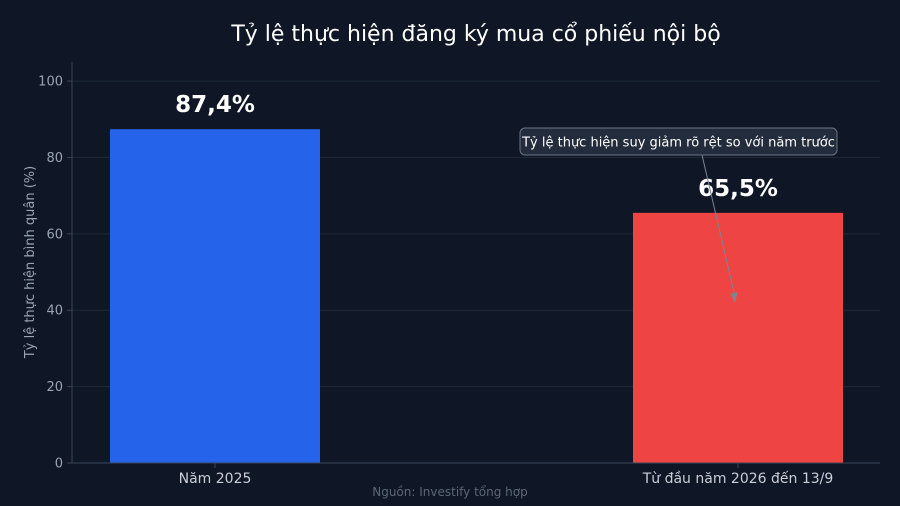  What do you see at coordinates (734, 297) in the screenshot?
I see `annotation-arrowhead` at bounding box center [734, 297].